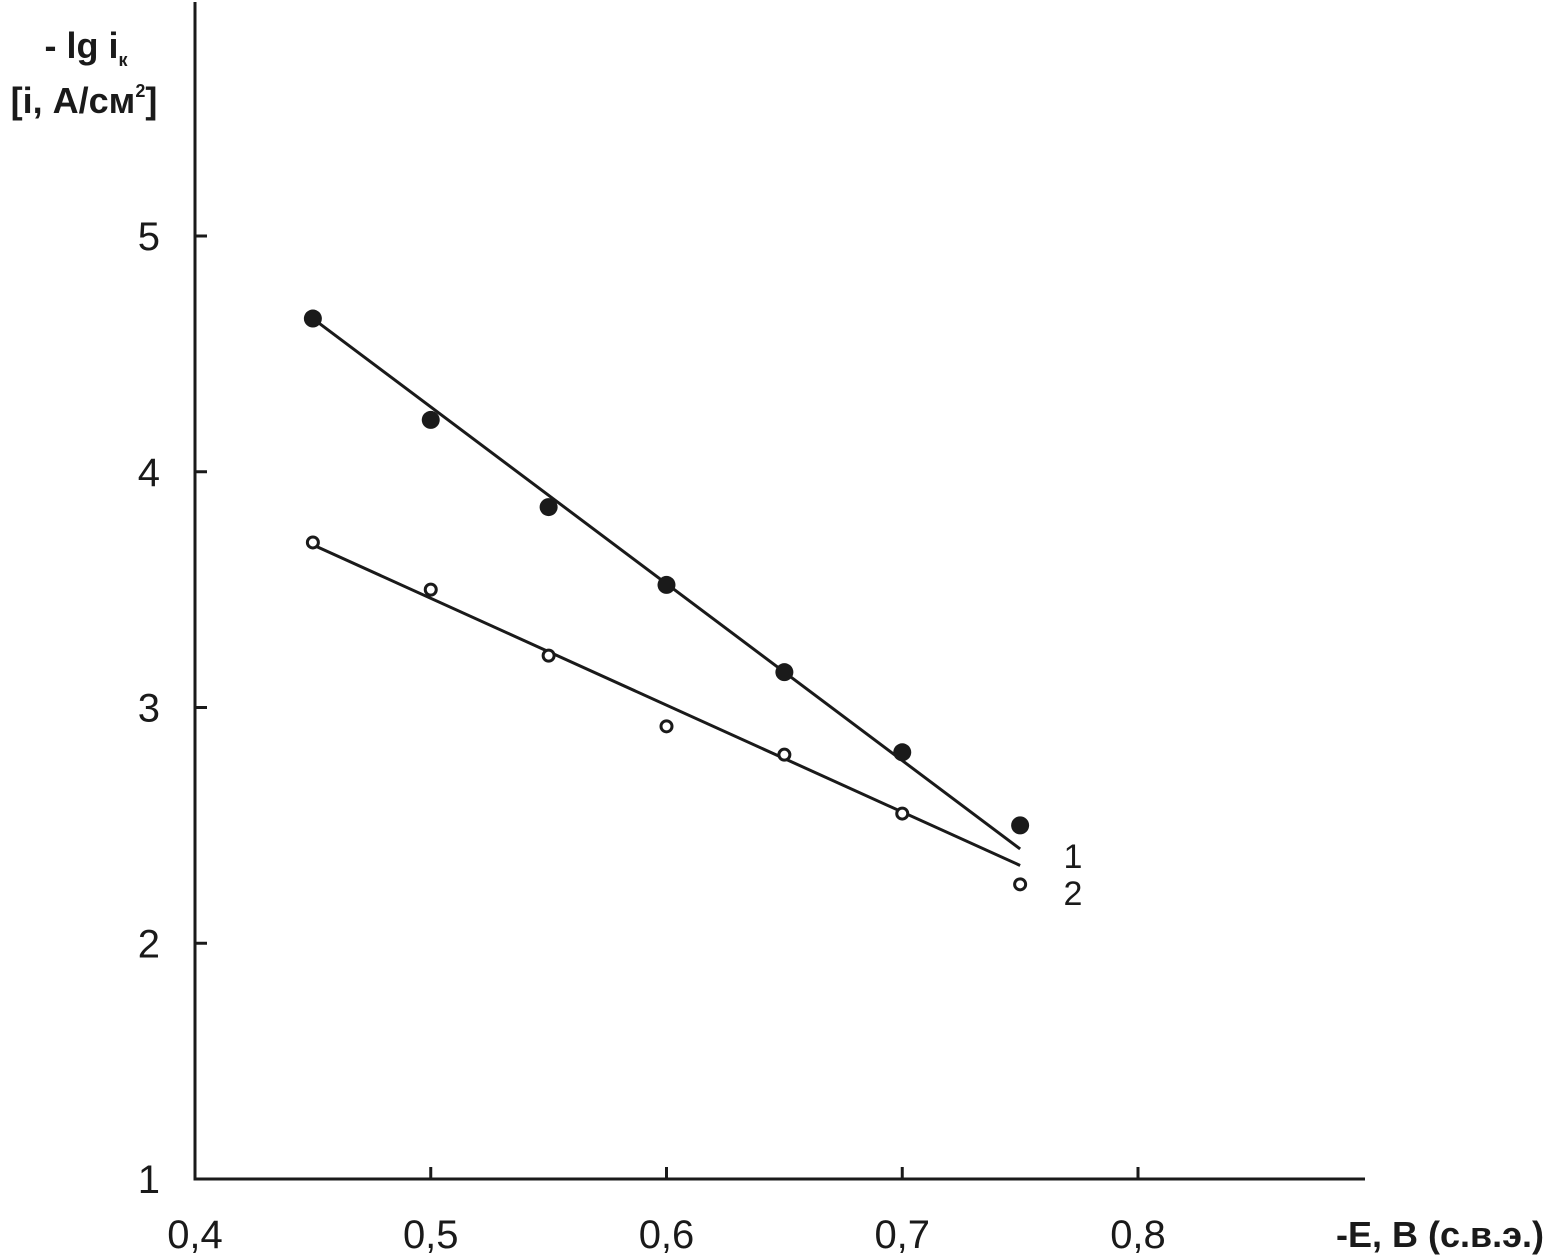 The height and width of the screenshot is (1257, 1552). What do you see at coordinates (1440, 1234) in the screenshot?
I see `x-axis-title: -E, В (с.в.э.)` at bounding box center [1440, 1234].